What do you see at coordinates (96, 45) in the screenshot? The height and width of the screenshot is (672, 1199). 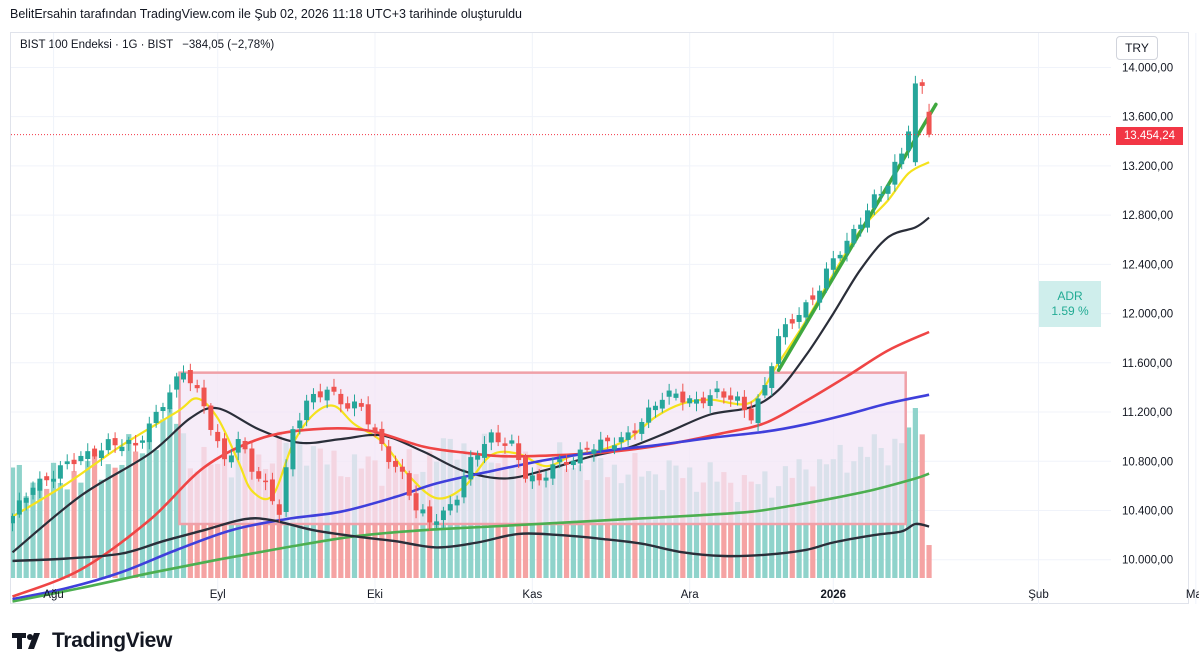 I see `symbol-label: BIST 100 Endeksi · 1G · BIST` at bounding box center [96, 45].